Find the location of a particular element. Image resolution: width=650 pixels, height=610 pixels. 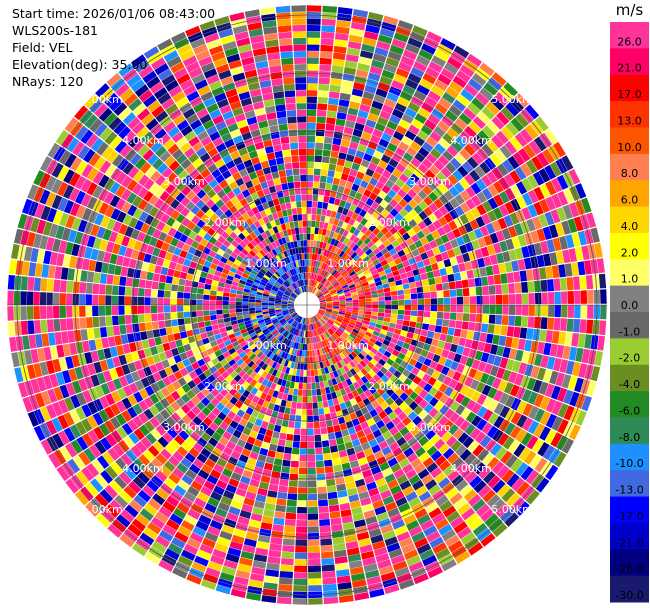

colorbar-tick-label: 10.0 is located at coordinates (629, 147).